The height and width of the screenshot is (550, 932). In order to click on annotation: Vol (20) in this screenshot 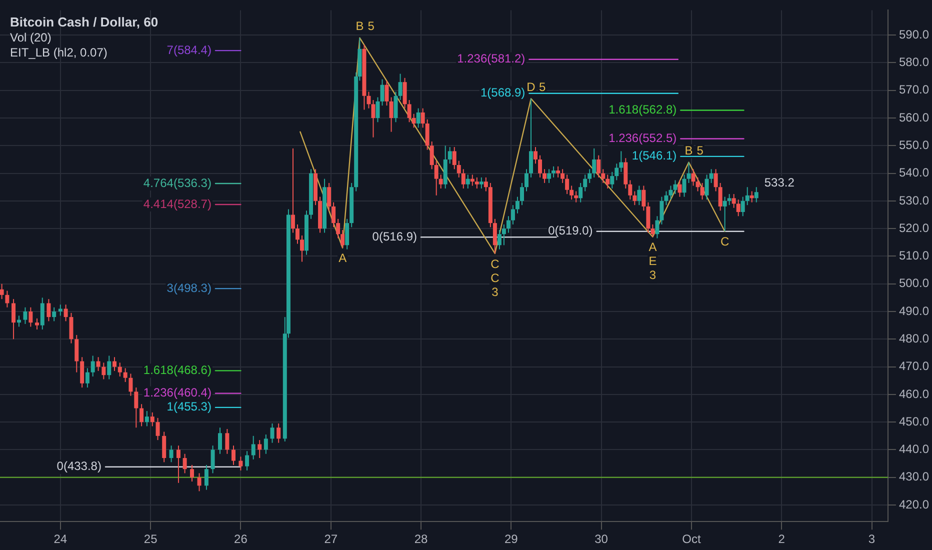, I will do `click(31, 37)`.